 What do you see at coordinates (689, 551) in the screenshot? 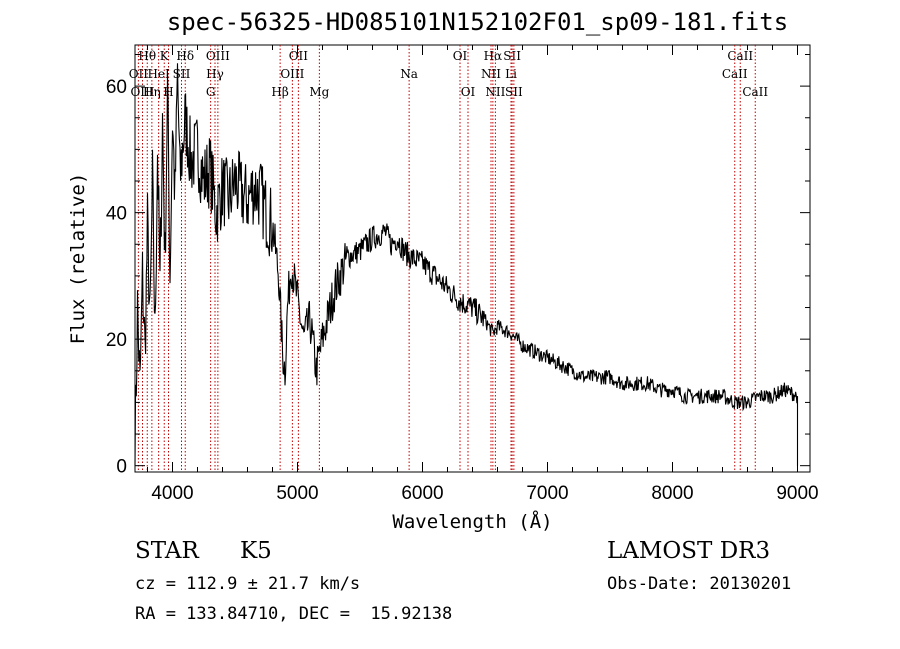
I see `survey-label: LAMOST DR3` at bounding box center [689, 551].